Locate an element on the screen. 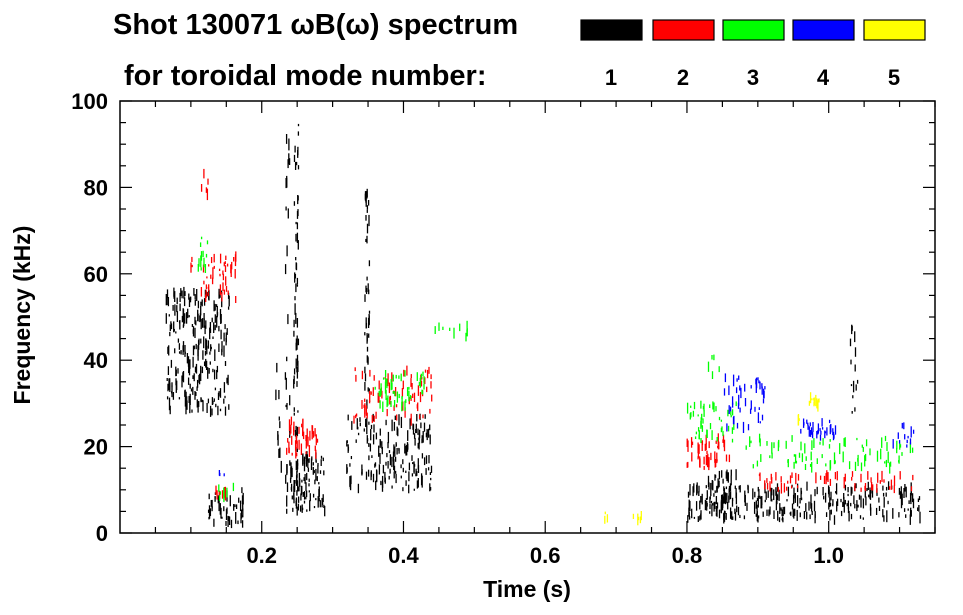 The image size is (963, 615). legend-label-3: 3 is located at coordinates (753, 77).